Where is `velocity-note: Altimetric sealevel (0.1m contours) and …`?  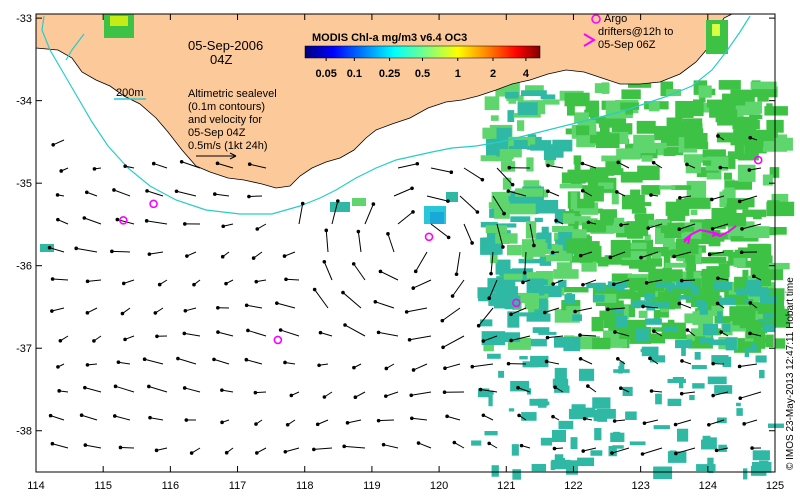
velocity-note: Altimetric sealevel (0.1m contours) and … is located at coordinates (232, 124).